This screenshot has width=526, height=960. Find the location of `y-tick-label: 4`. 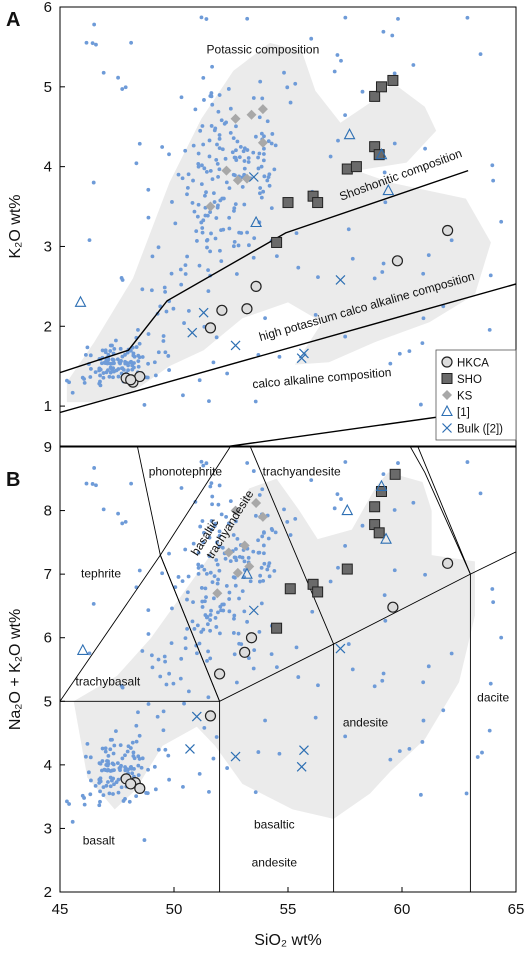

y-tick-label: 4 is located at coordinates (48, 765).